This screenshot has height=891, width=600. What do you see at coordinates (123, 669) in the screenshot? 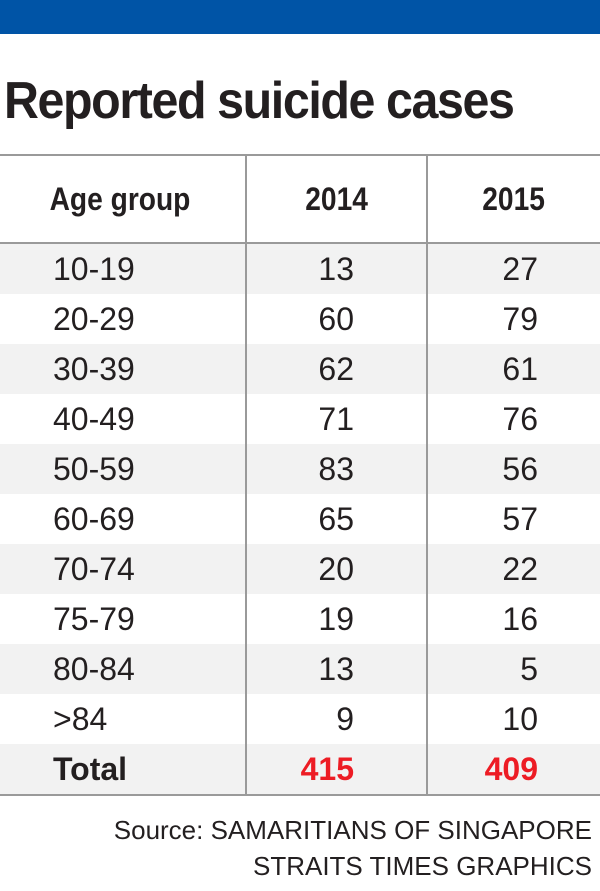
I see `age-group-cell: 80-84` at bounding box center [123, 669].